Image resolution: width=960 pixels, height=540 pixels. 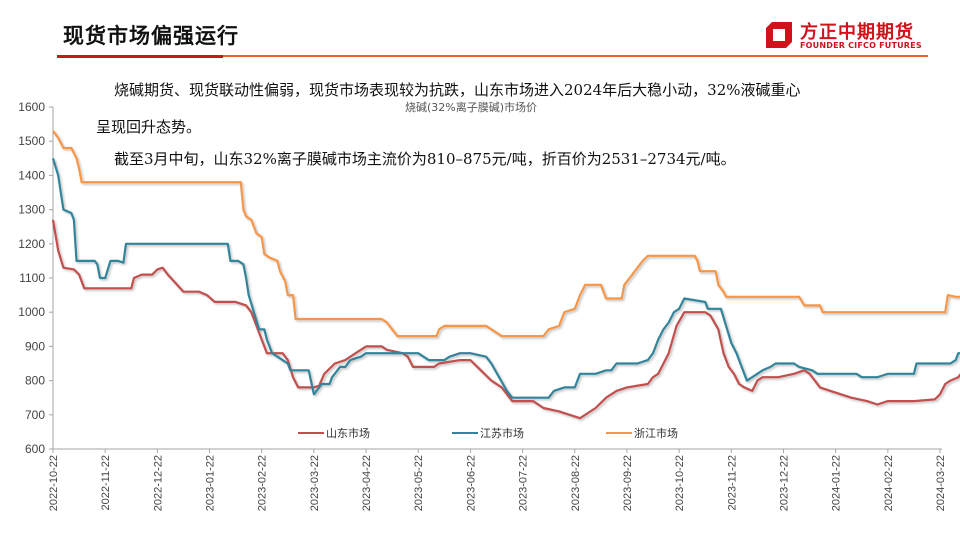 What do you see at coordinates (35, 449) in the screenshot?
I see `y-tick-label: 600` at bounding box center [35, 449].